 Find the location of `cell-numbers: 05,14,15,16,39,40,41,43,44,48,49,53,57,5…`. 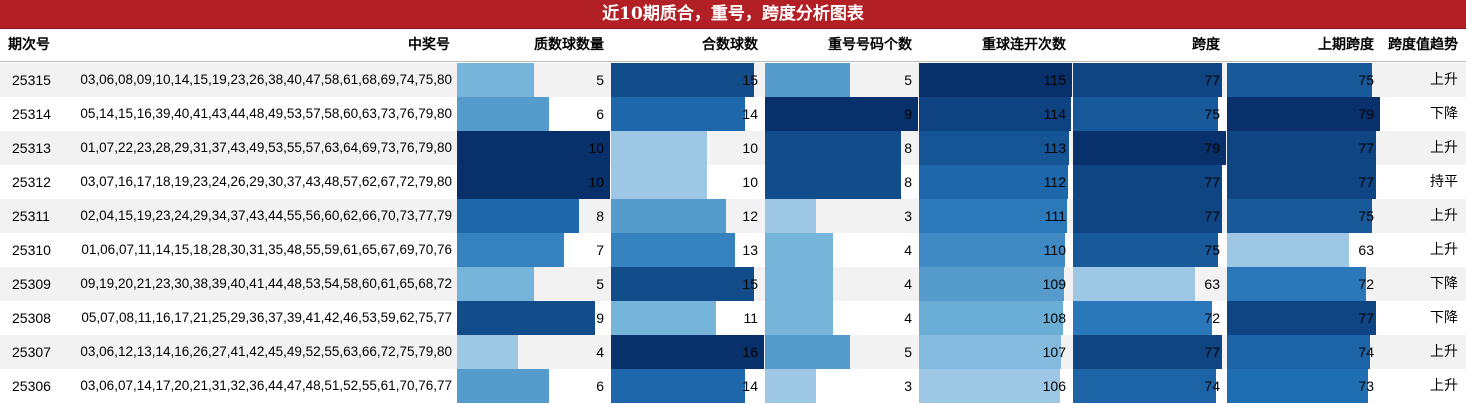

cell-numbers: 05,14,15,16,39,40,41,43,44,48,49,53,57,5… is located at coordinates (266, 113).